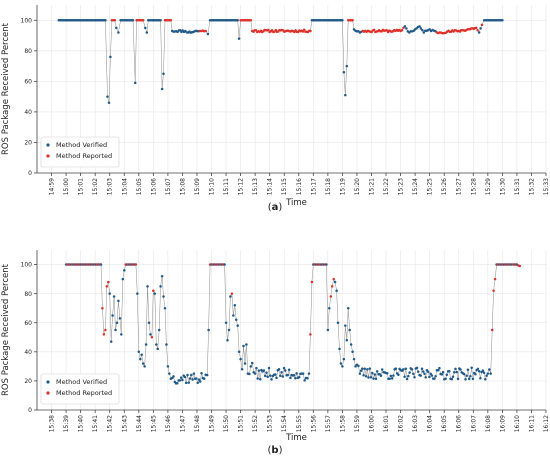 This screenshot has height=459, width=550. I want to click on y-tick-label: 20, so click(28, 381).